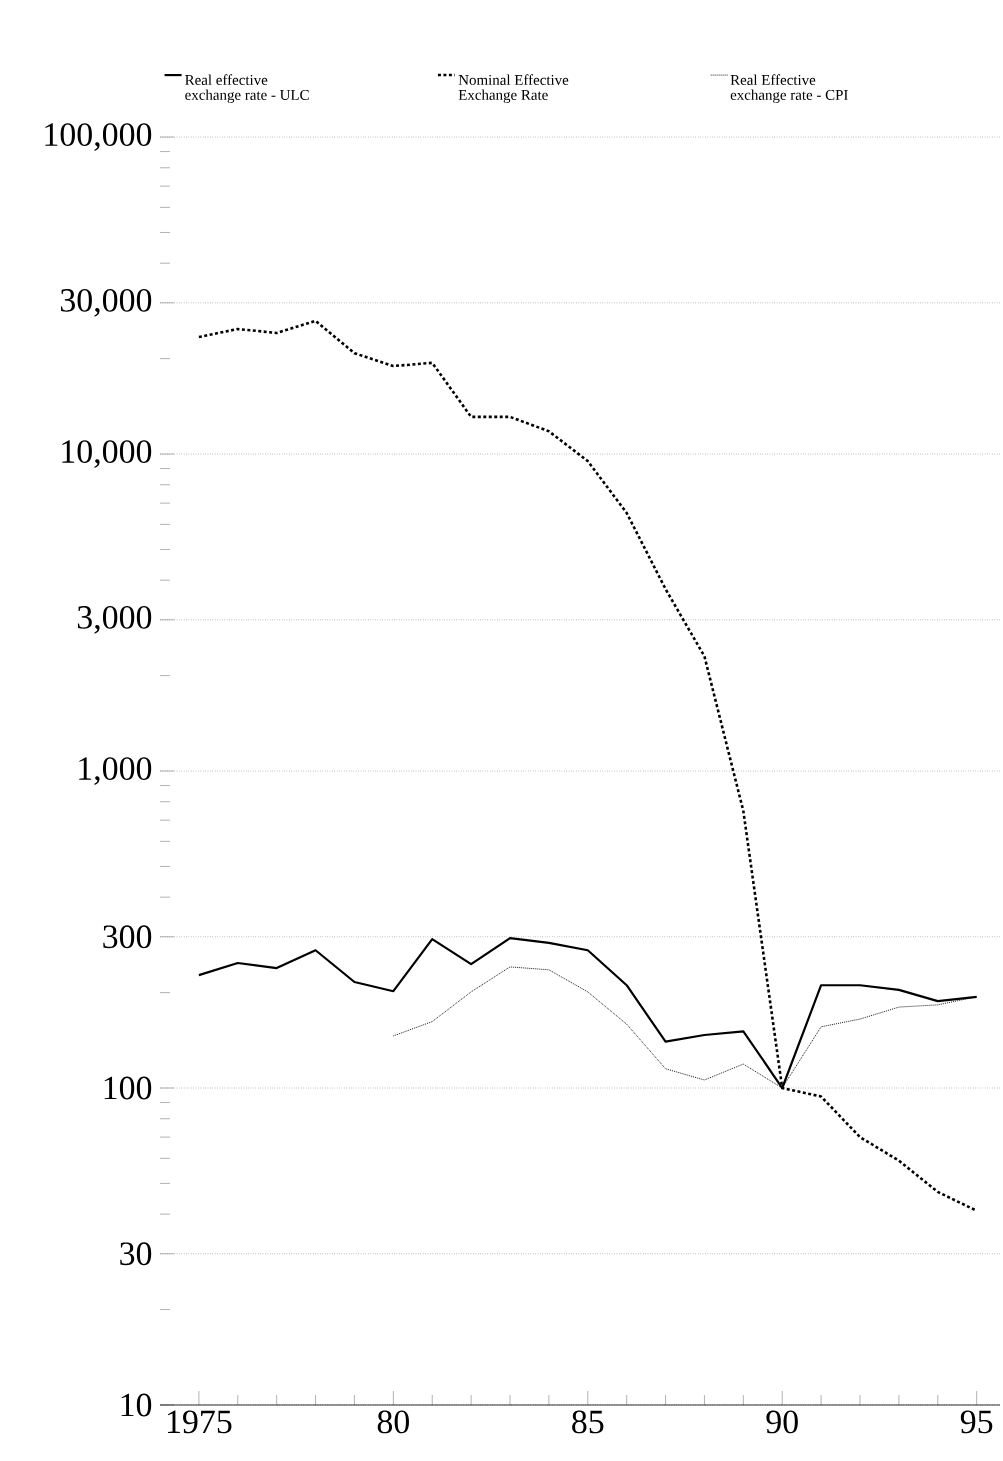 The image size is (1003, 1461). Describe the element at coordinates (136, 1405) in the screenshot. I see `y-tick-label: 10` at that location.